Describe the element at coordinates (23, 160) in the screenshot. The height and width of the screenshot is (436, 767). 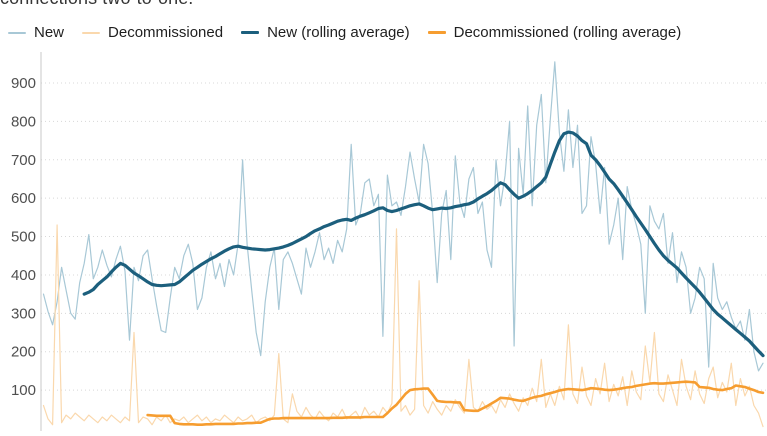
I see `y-tick-label: 700` at that location.